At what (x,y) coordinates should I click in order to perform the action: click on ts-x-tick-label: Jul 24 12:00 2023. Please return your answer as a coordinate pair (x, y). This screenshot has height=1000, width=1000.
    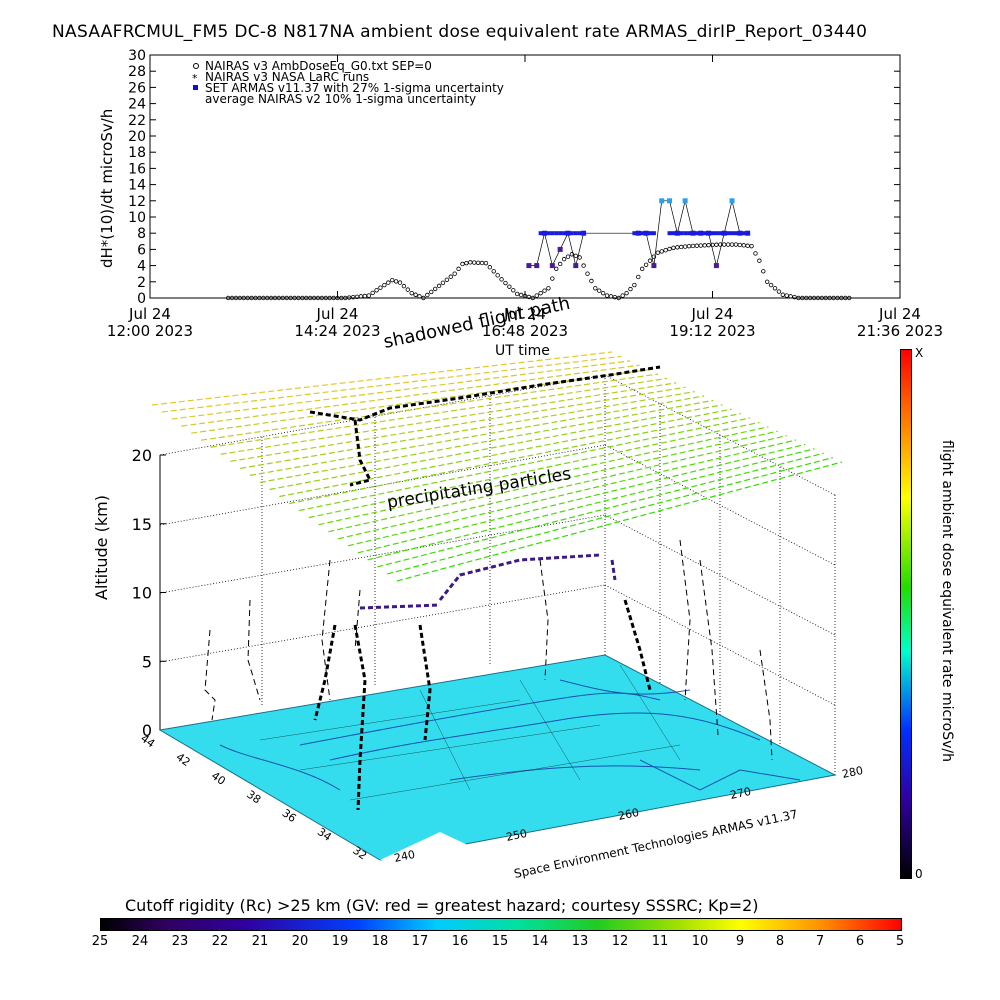
    Looking at the image, I should click on (150, 323).